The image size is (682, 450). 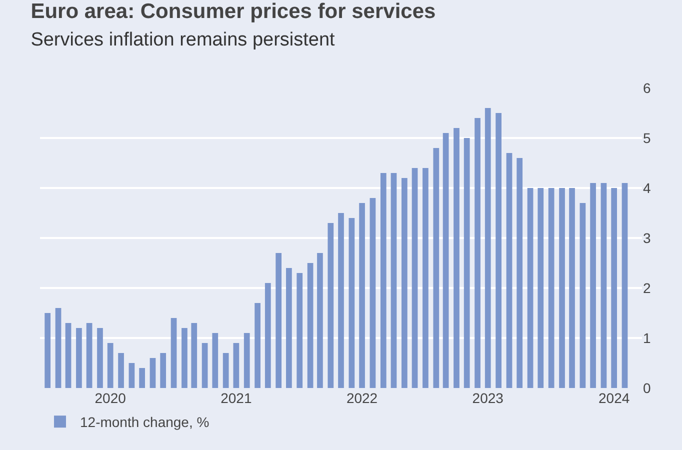 I want to click on y-tick-label: 3, so click(x=647, y=238).